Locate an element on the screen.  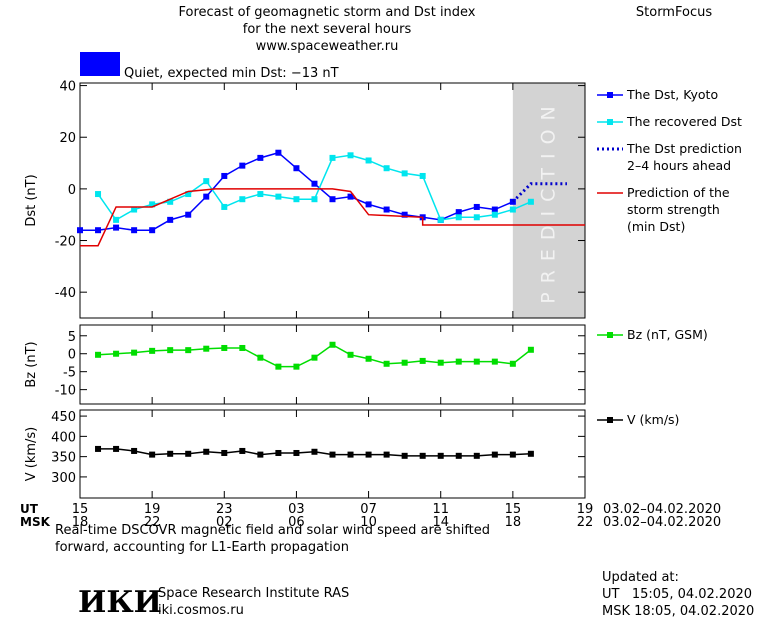
logo: ИКИ is located at coordinates (120, 602).